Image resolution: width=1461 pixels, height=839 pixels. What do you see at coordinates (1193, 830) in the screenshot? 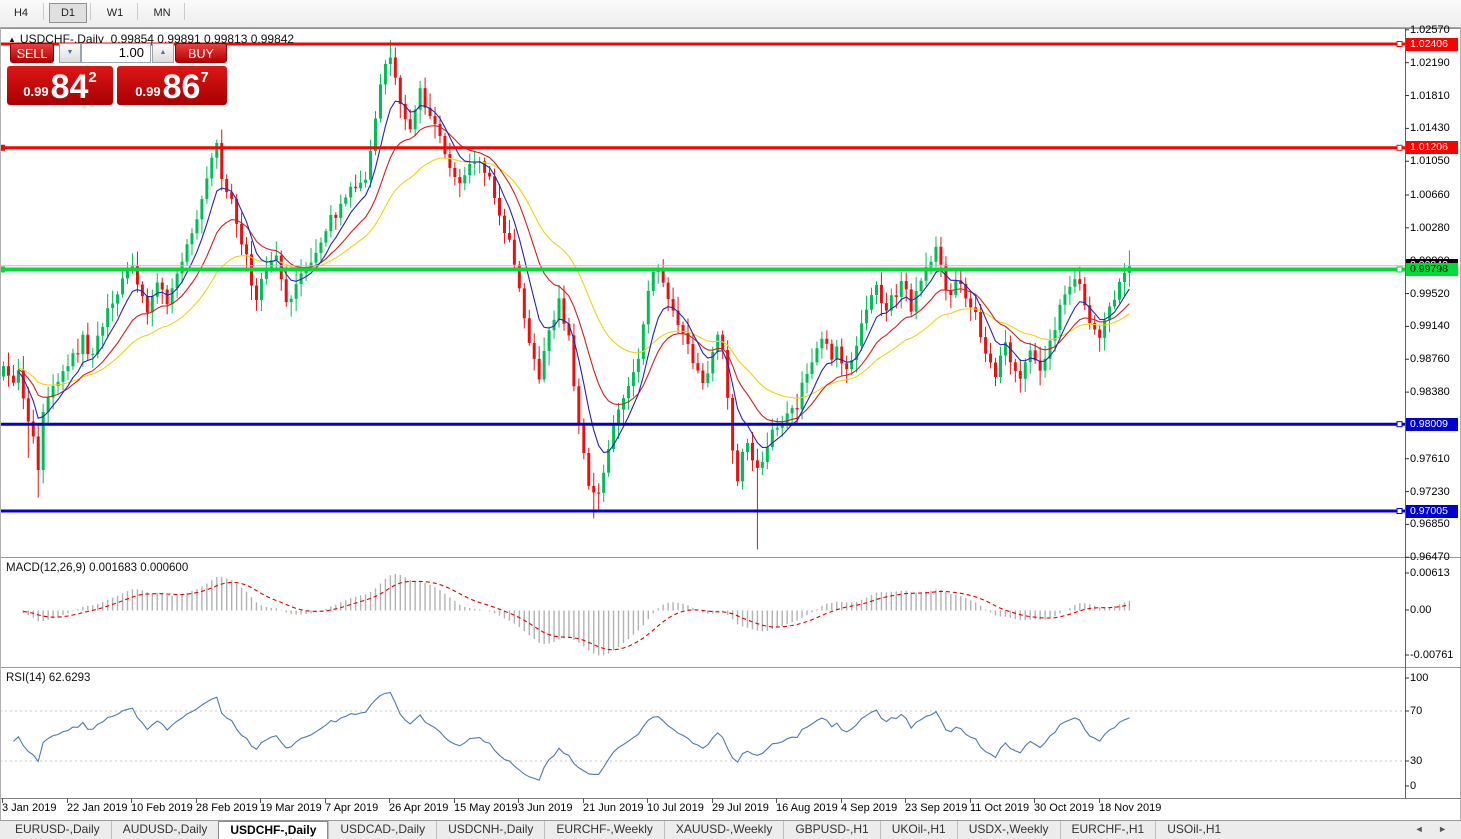
I see `symbol-tab-usoil: USOil-,H1` at bounding box center [1193, 830].